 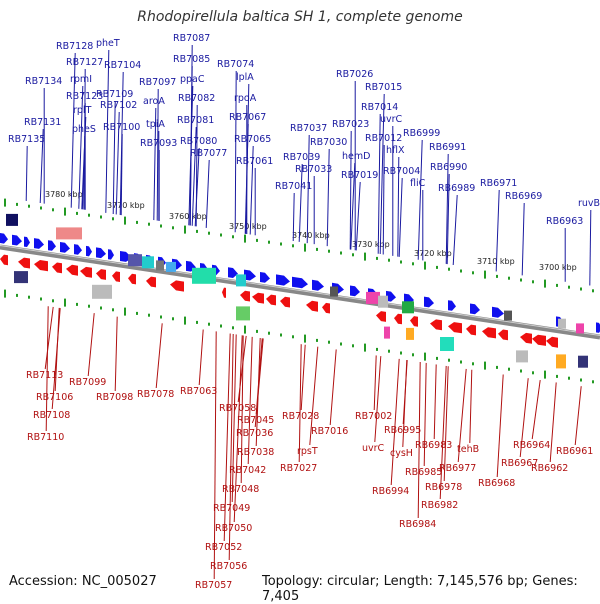 I want to click on accession-text: Accession: NC_005027, so click(x=83, y=581).